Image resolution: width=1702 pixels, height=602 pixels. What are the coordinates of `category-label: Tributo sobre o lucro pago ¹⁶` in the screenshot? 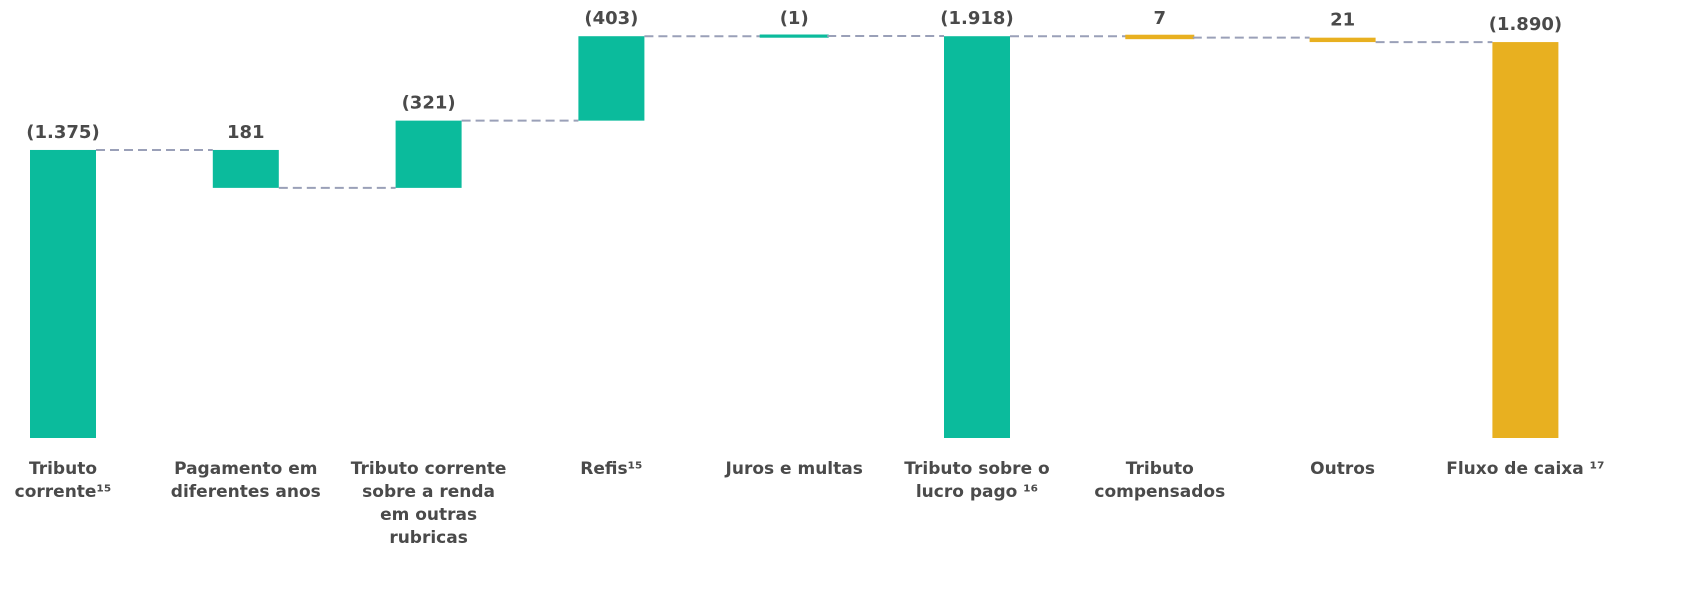 It's located at (977, 480).